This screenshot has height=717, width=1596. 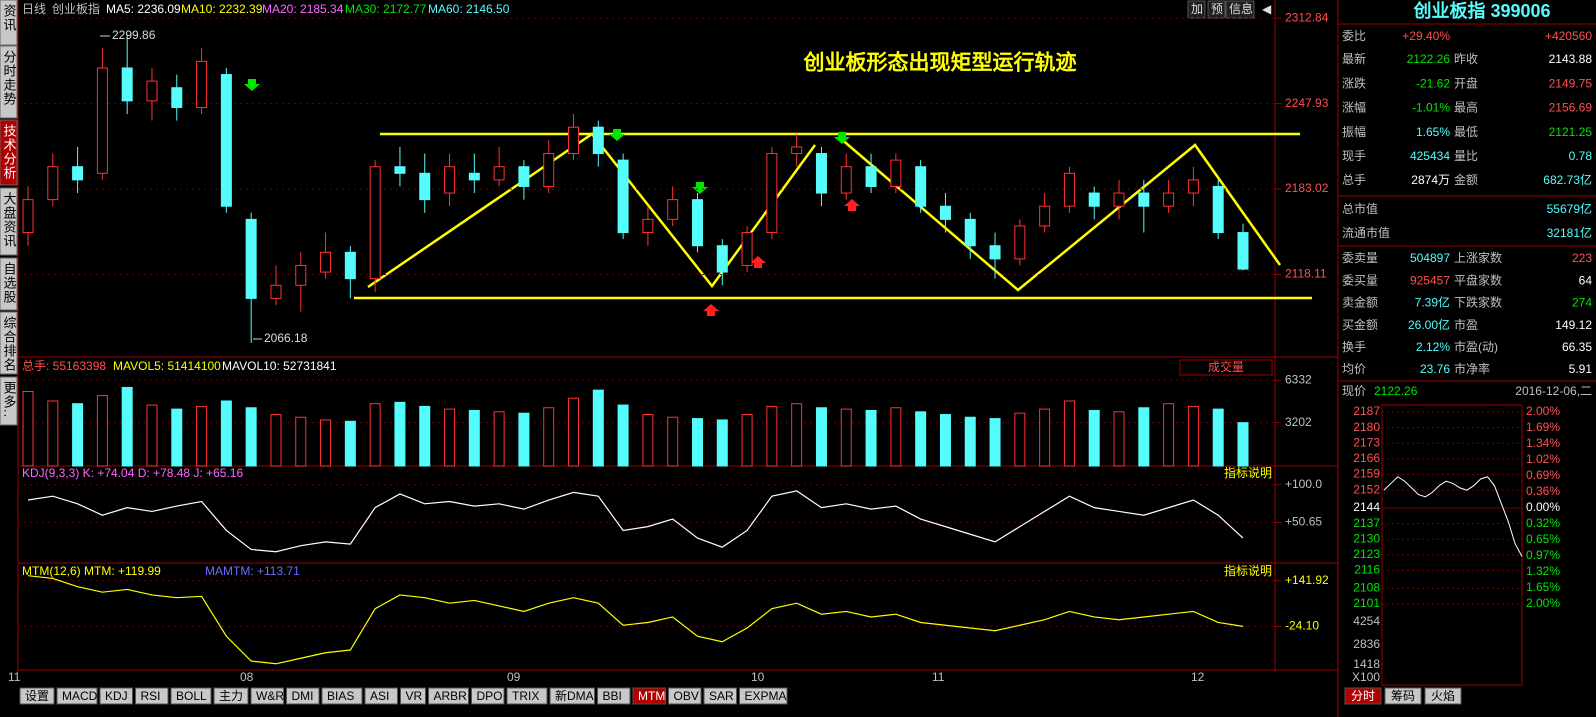 What do you see at coordinates (1466, 82) in the screenshot?
I see `quote-label: 开盘` at bounding box center [1466, 82].